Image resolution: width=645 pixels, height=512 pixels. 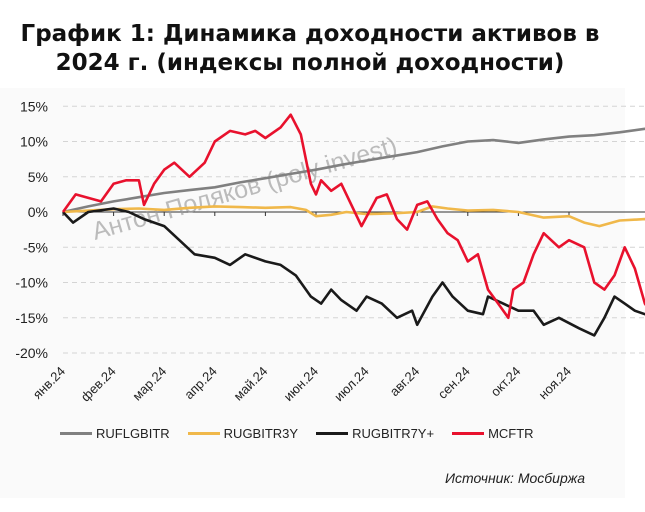 I want to click on y-tick-label: -15%, so click(x=31, y=318).